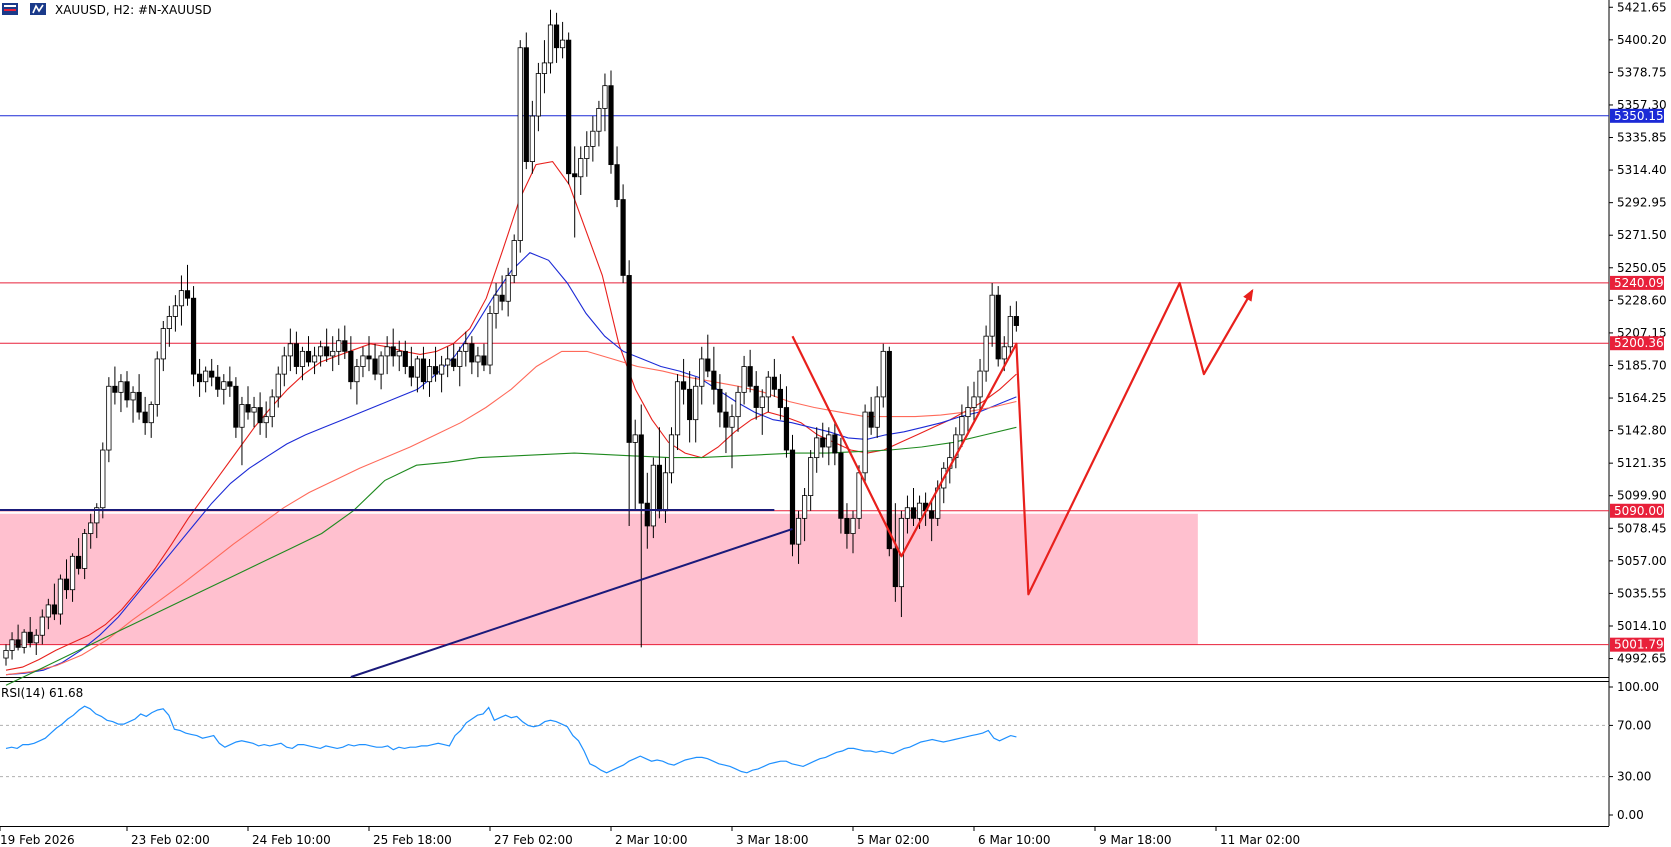  Describe the element at coordinates (571, 603) in the screenshot. I see `trend-line` at that location.